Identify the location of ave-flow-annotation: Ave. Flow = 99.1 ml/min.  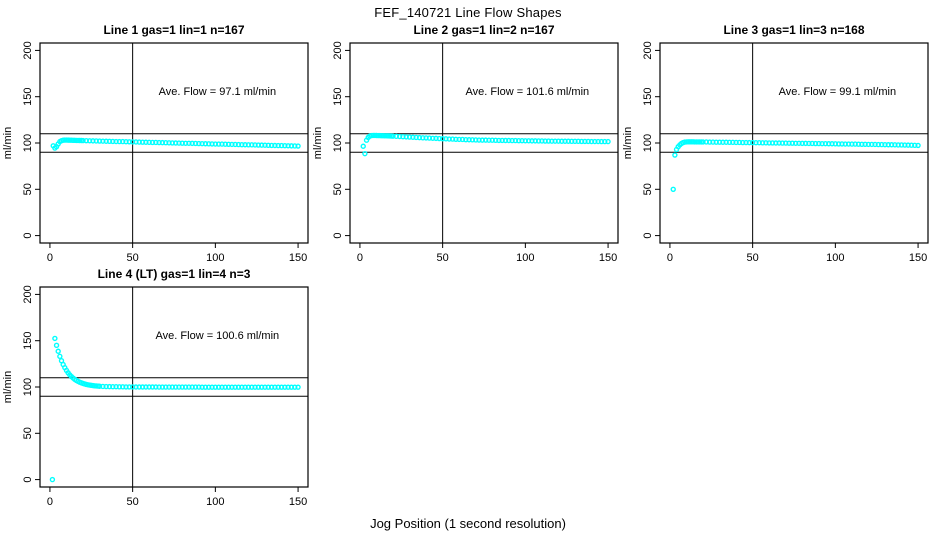
(837, 92).